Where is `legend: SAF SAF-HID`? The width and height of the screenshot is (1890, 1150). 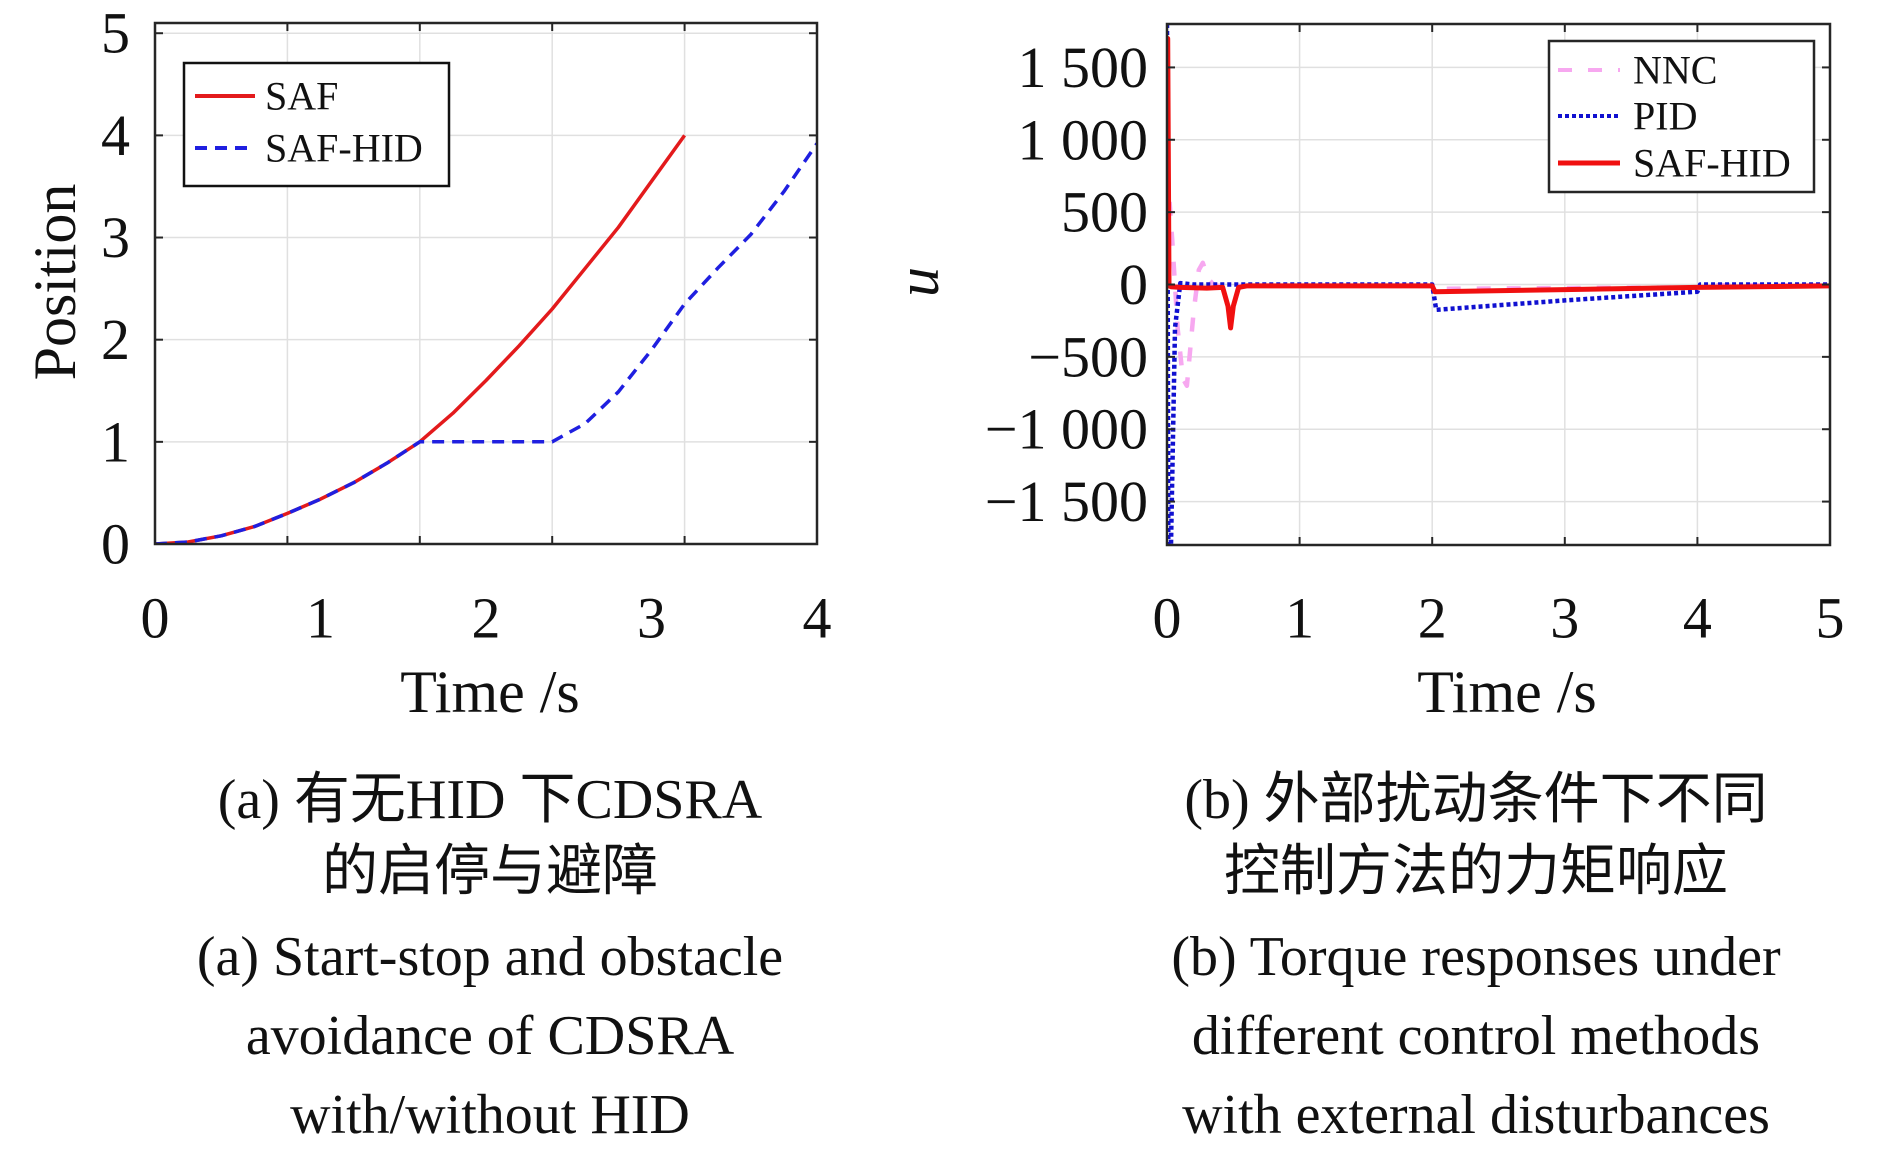 legend: SAF SAF-HID is located at coordinates (316, 124).